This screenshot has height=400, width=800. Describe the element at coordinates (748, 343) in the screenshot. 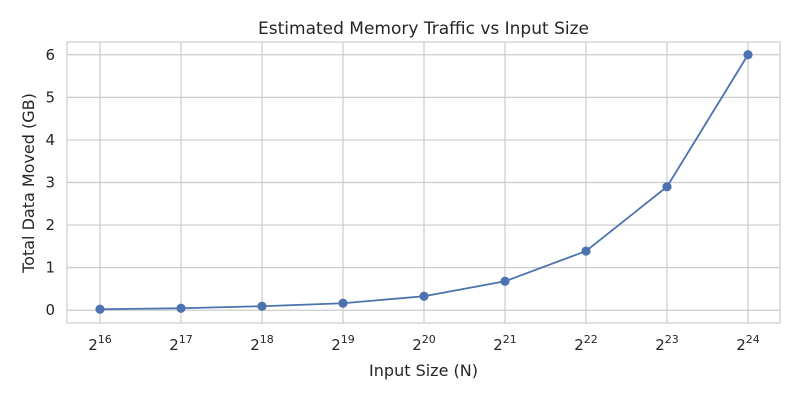

I see `x-tick-label: 224` at that location.